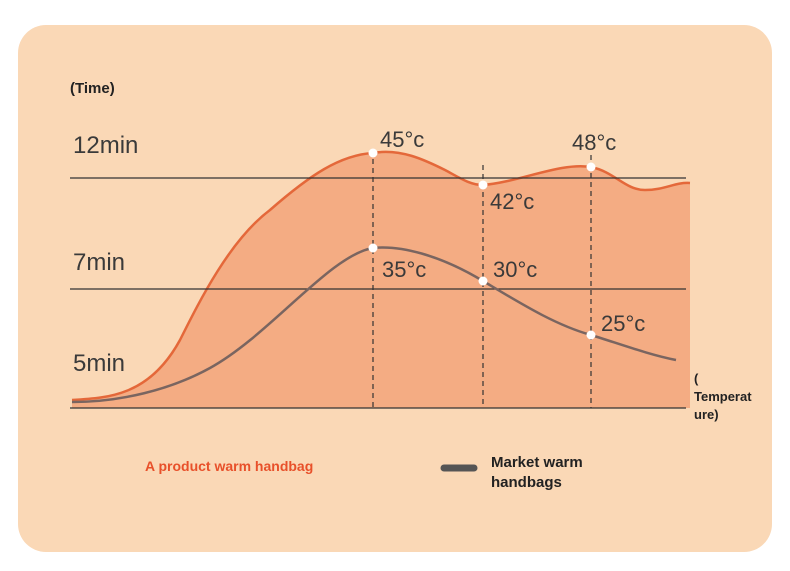 This screenshot has height=571, width=790. What do you see at coordinates (99, 262) in the screenshot?
I see `y-label: 7min` at bounding box center [99, 262].